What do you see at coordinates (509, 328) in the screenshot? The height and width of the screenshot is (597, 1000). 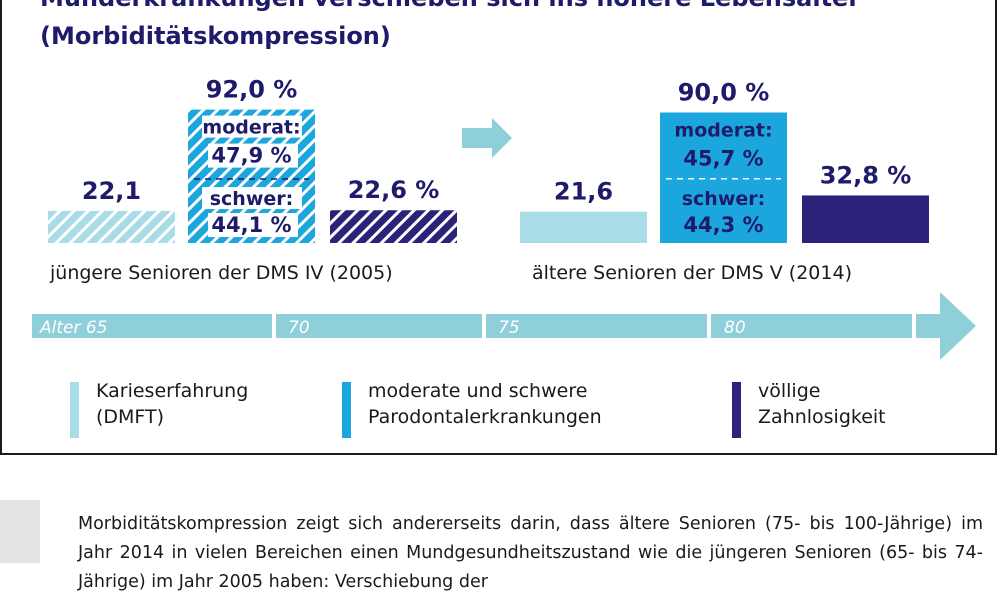 I see `age-tick-75: 75` at bounding box center [509, 328].